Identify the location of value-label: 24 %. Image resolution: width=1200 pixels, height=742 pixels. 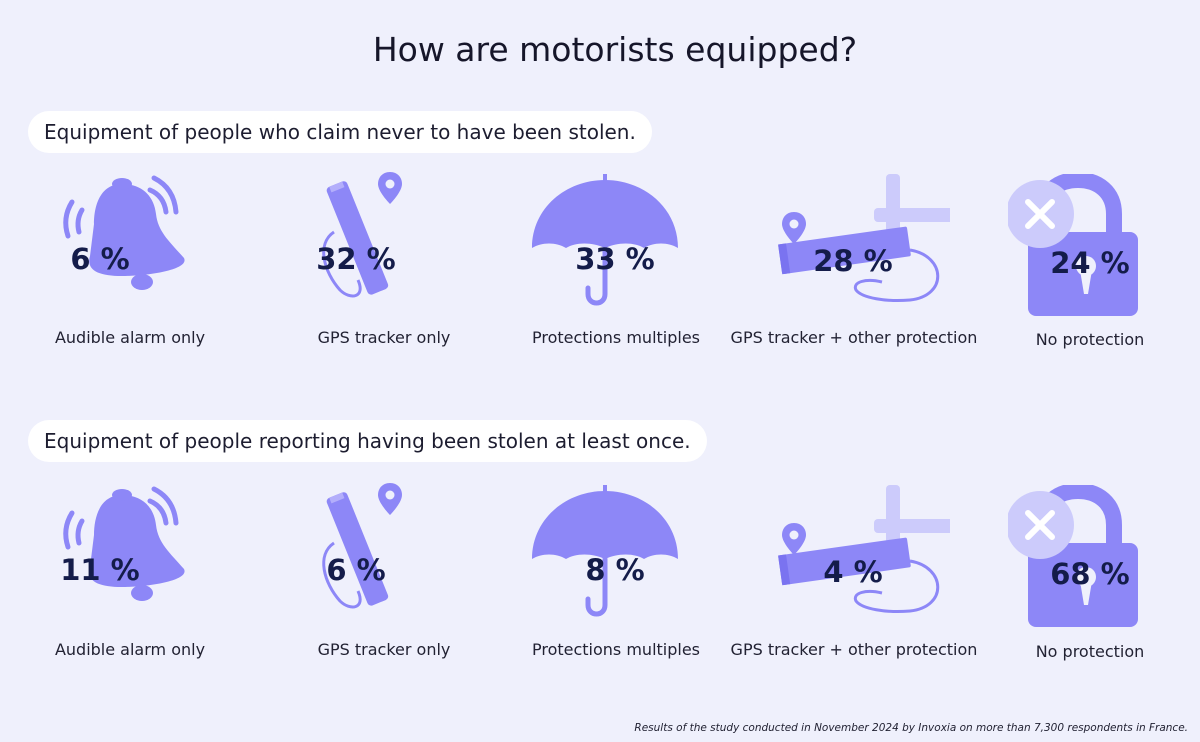
(1090, 263).